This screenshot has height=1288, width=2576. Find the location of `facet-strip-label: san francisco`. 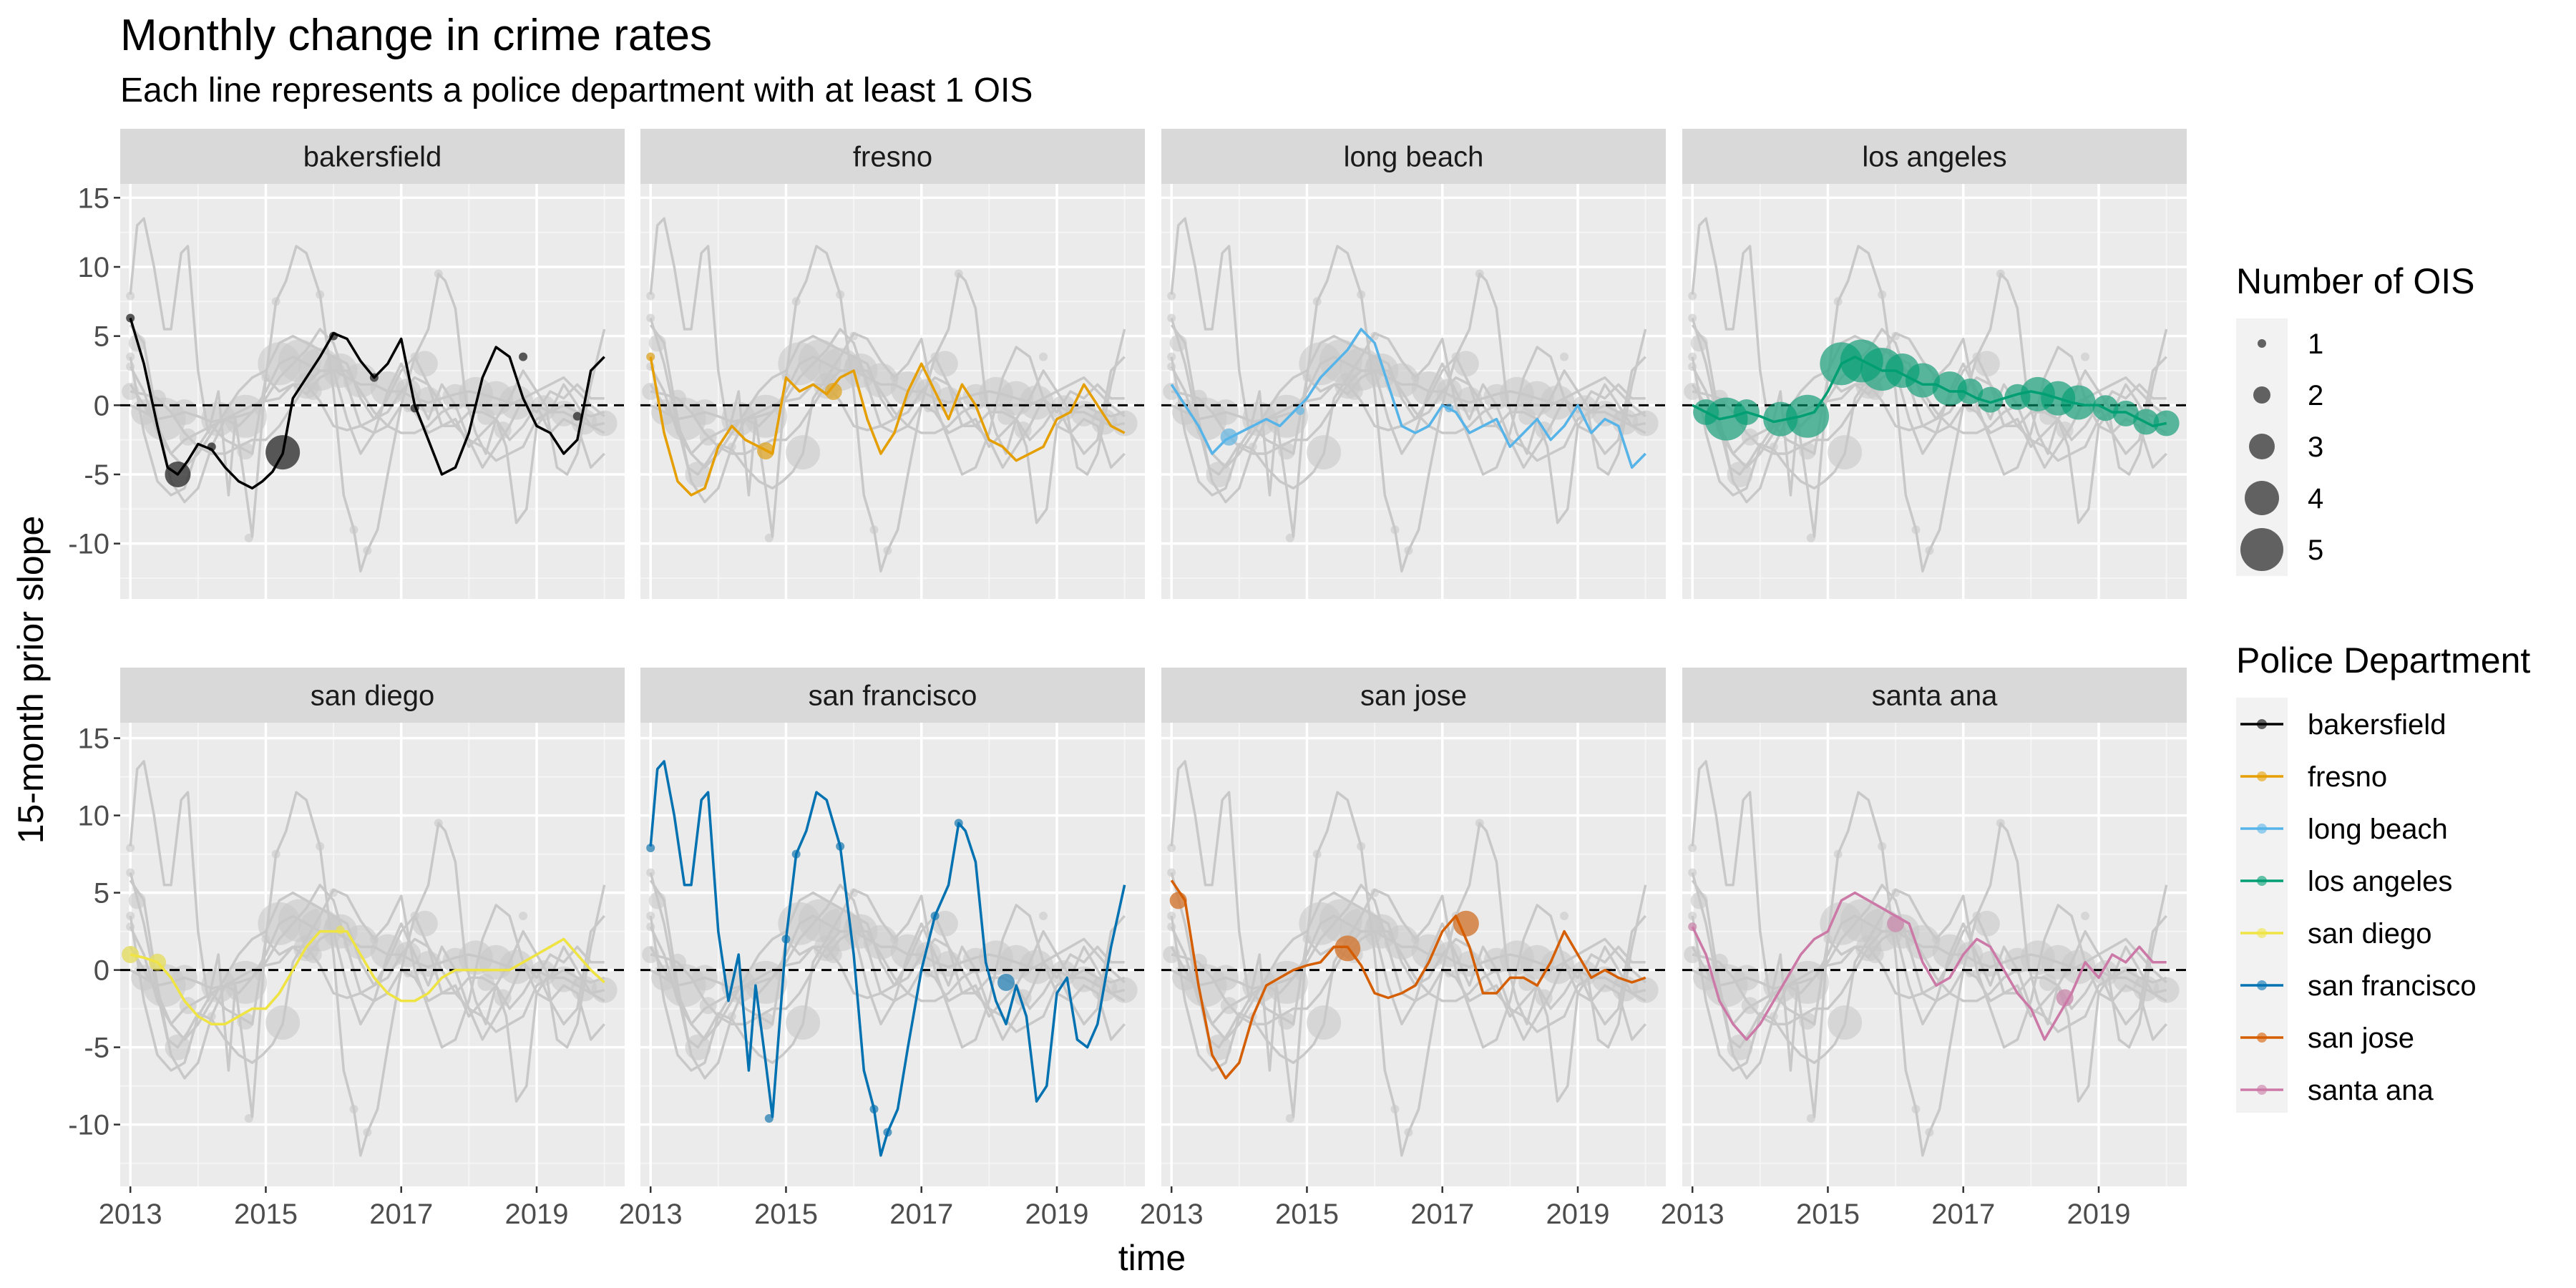

facet-strip-label: san francisco is located at coordinates (893, 696).